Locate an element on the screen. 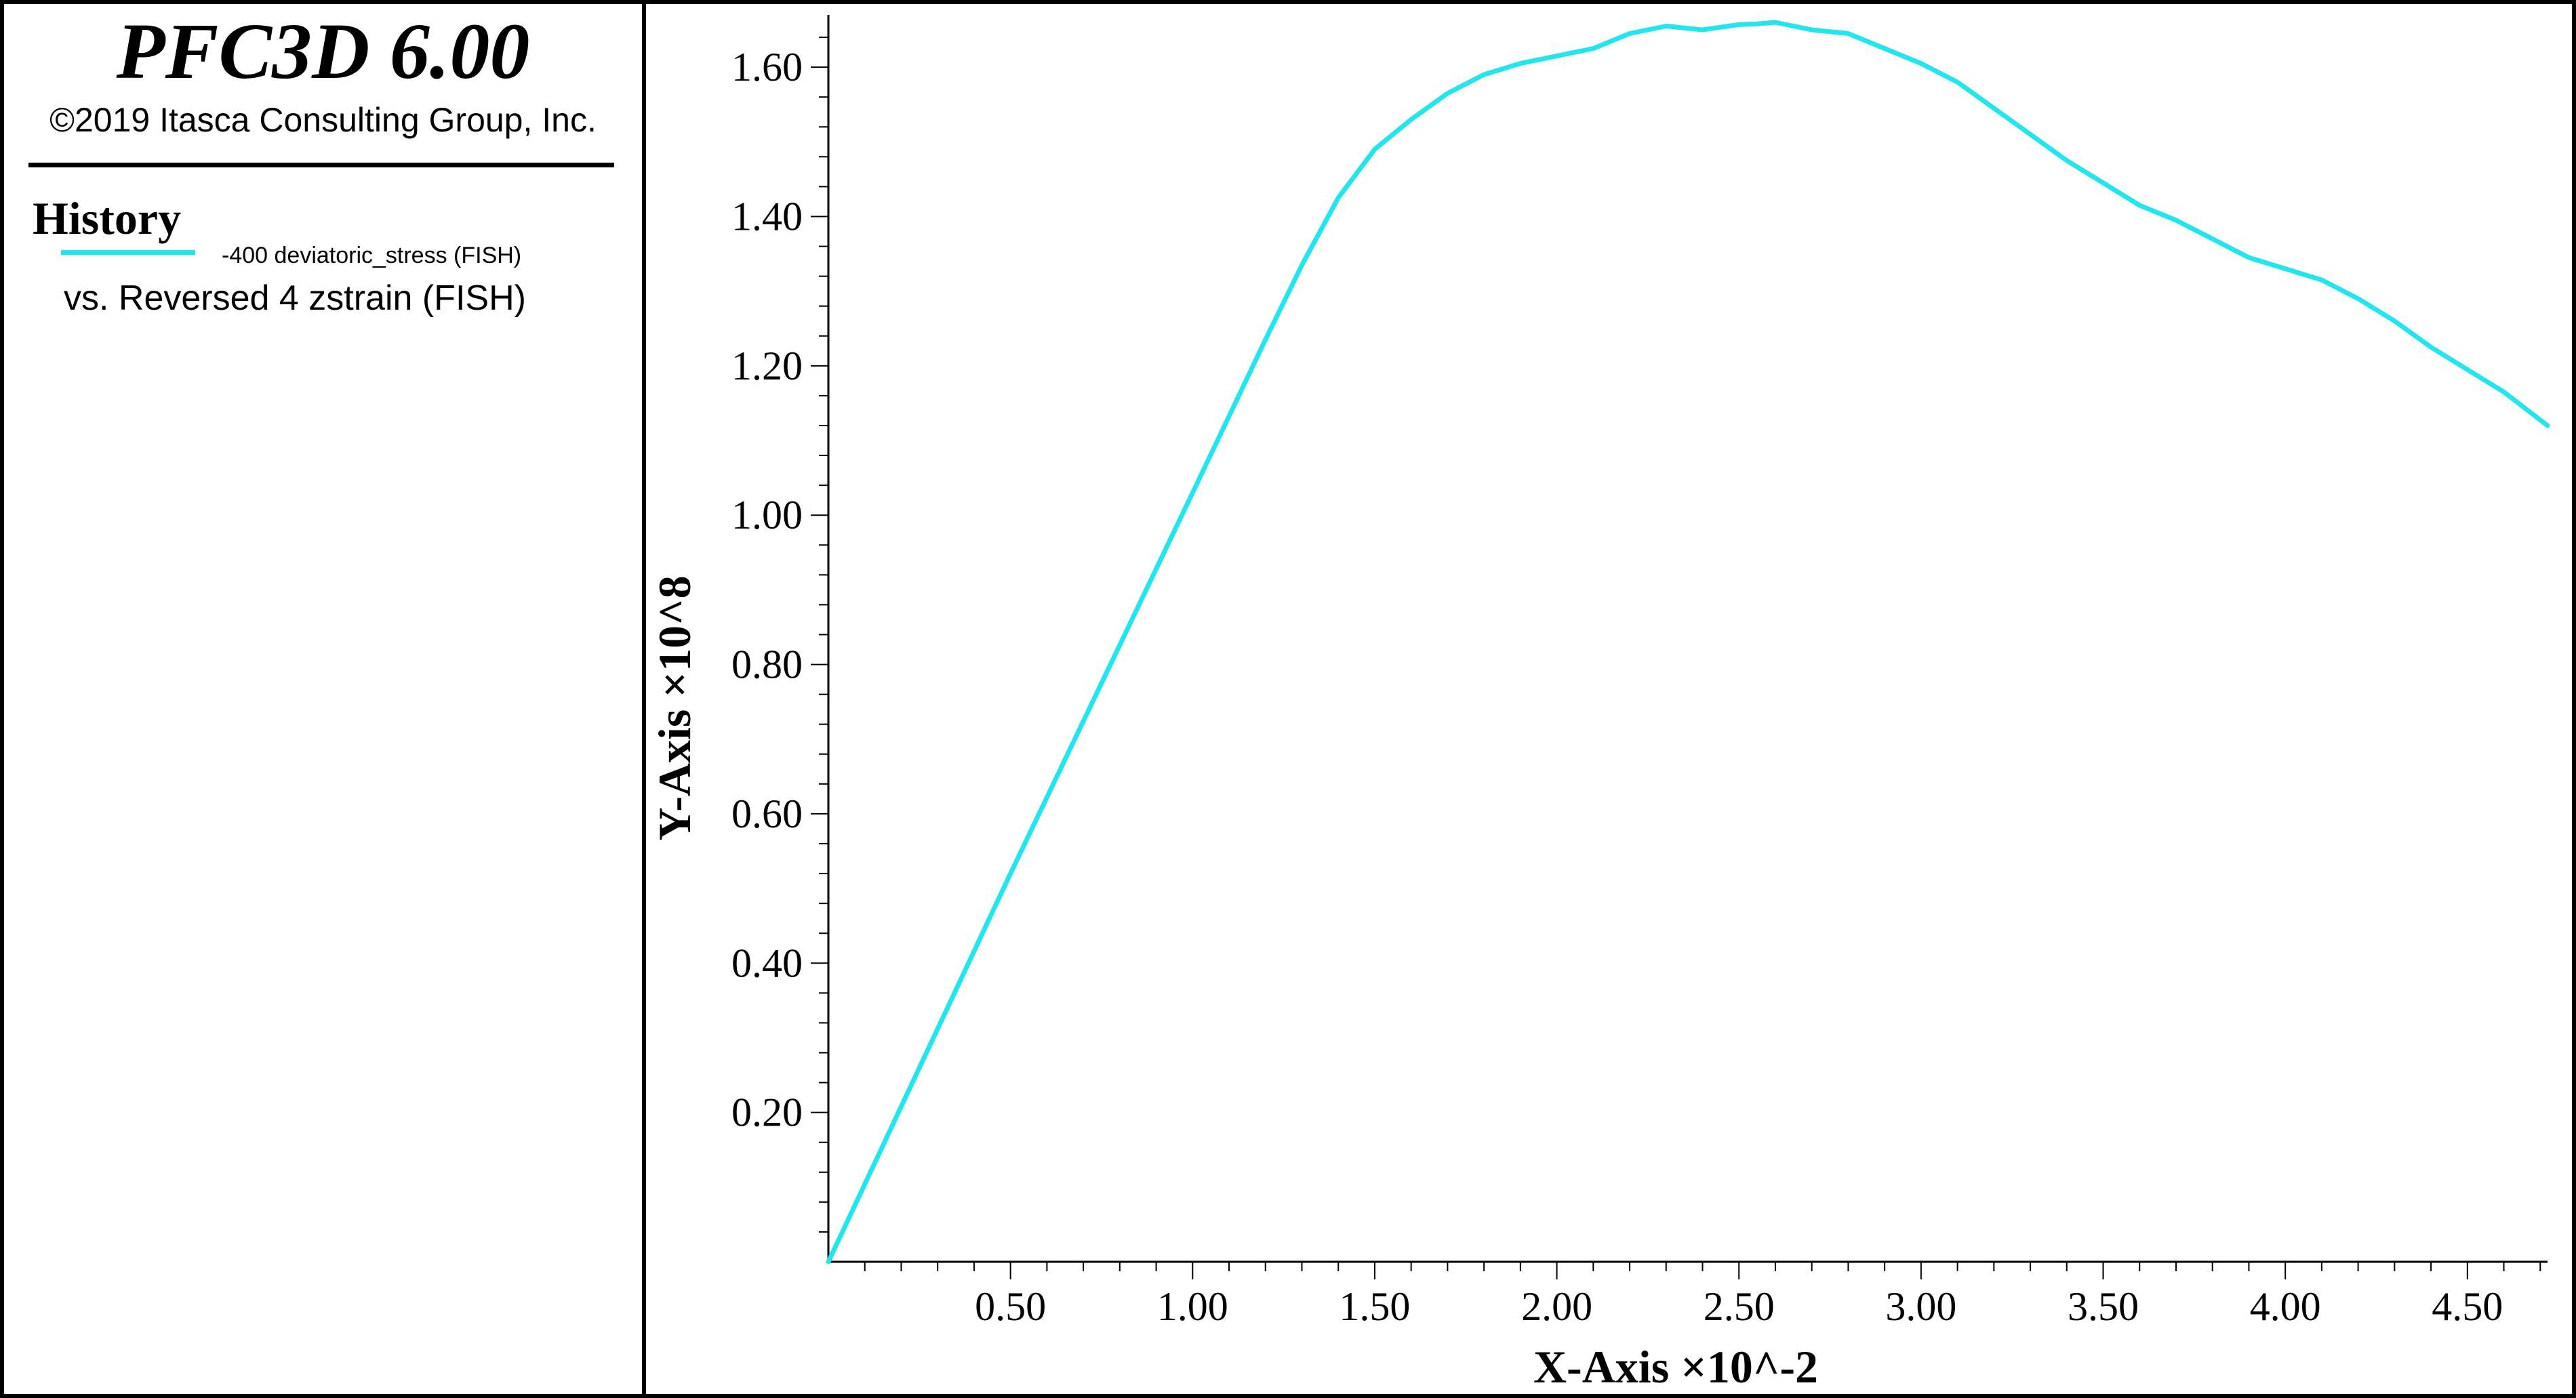 The height and width of the screenshot is (1398, 2576). series-label: -400 deviatoric_stress (FISH) is located at coordinates (372, 256).